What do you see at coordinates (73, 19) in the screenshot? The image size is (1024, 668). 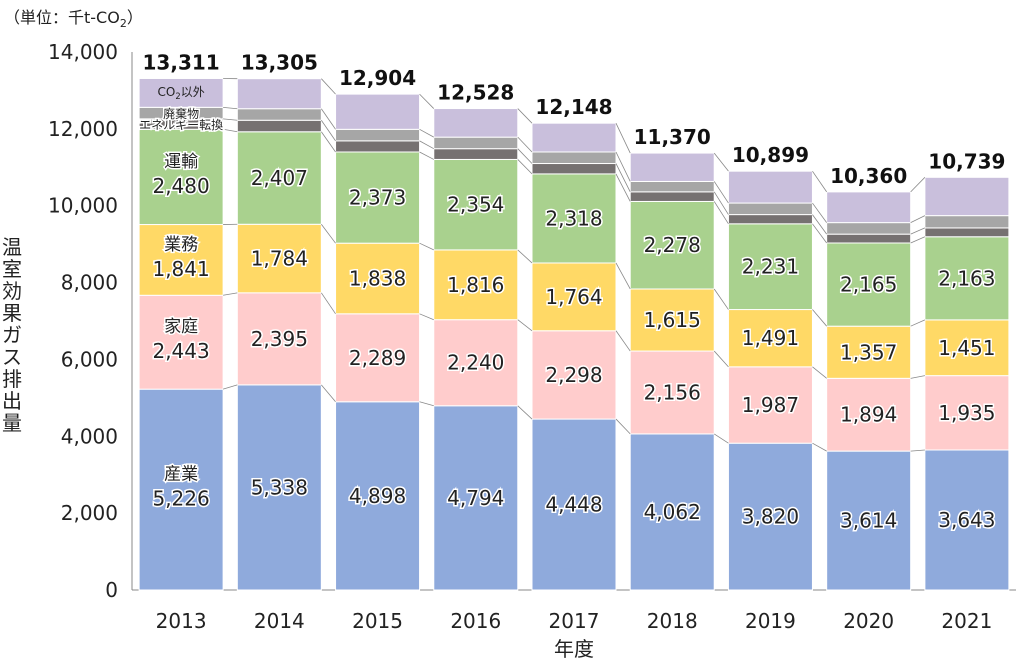 I see `unit-label: （単位：千t-CO2）` at bounding box center [73, 19].